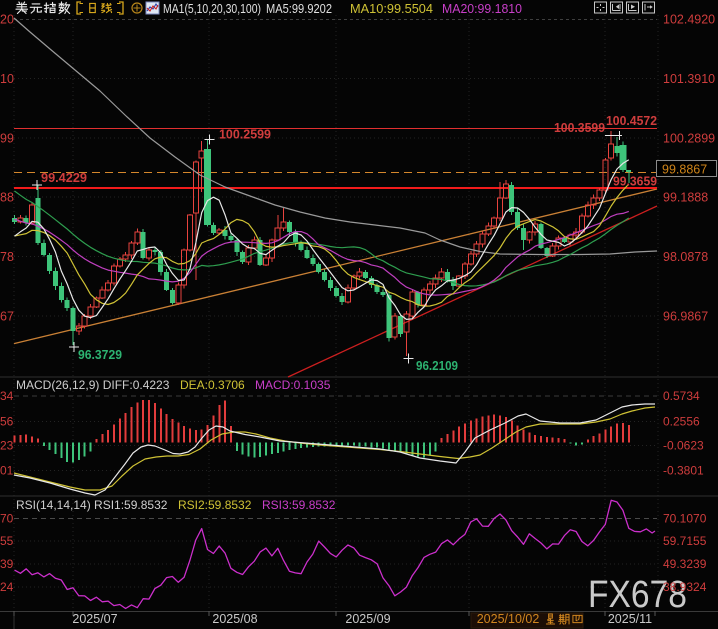 The height and width of the screenshot is (629, 718). What do you see at coordinates (93, 385) in the screenshot?
I see `svg-text: MACD(26,12,9) DIFF:0.4223` at bounding box center [93, 385].